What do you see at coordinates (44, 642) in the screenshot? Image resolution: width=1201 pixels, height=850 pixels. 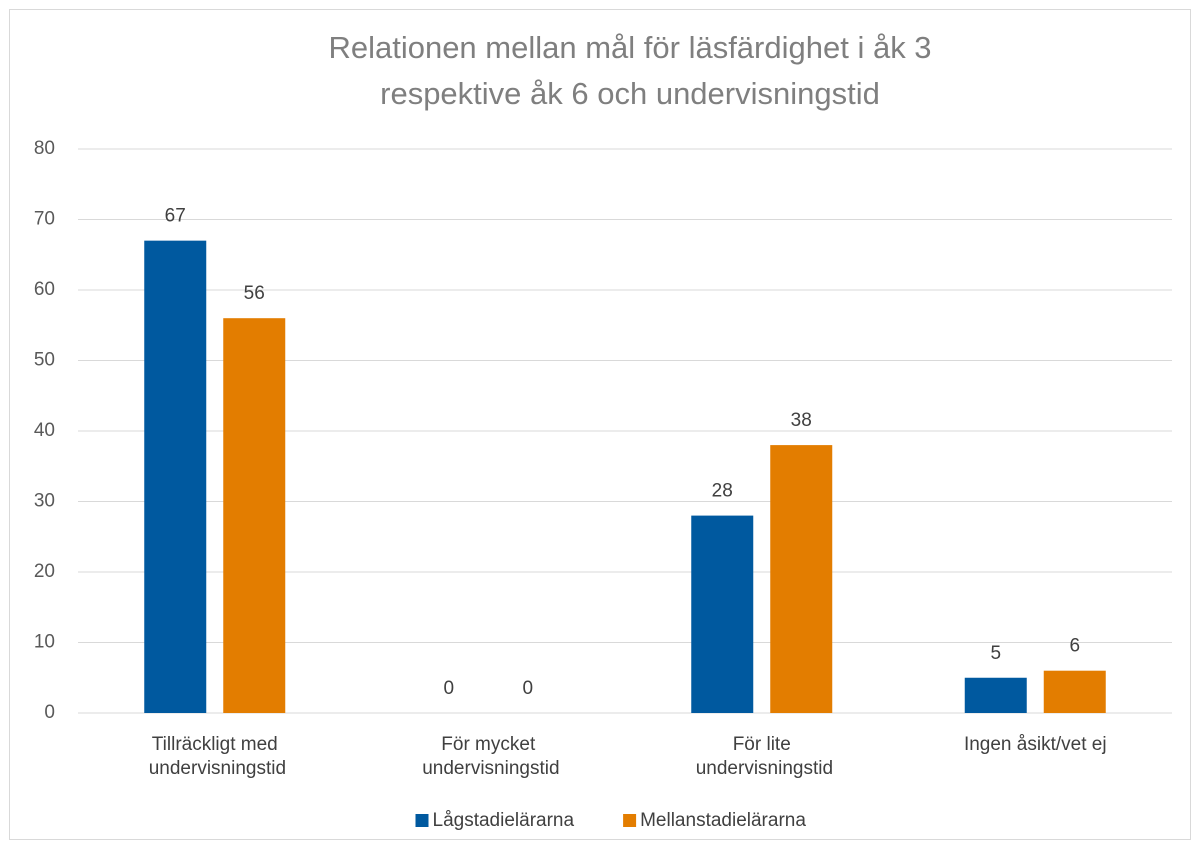 I see `y-tick-label: 10` at bounding box center [44, 642].